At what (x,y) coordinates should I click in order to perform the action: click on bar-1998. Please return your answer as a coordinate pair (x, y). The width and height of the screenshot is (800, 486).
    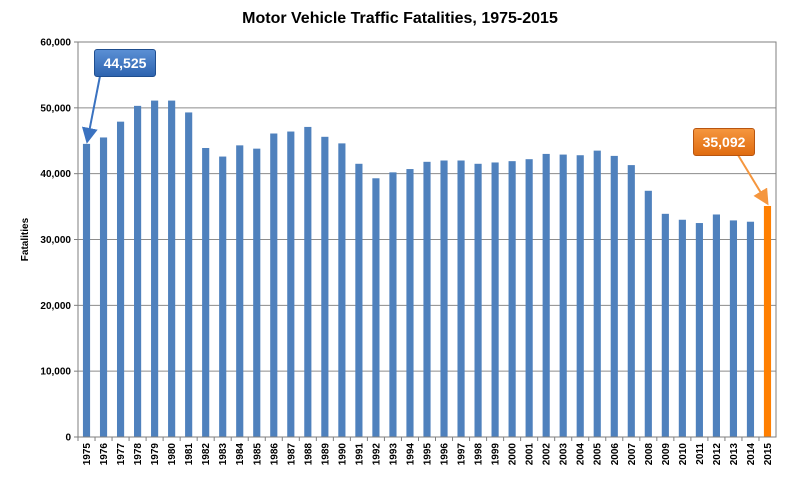
    Looking at the image, I should click on (478, 300).